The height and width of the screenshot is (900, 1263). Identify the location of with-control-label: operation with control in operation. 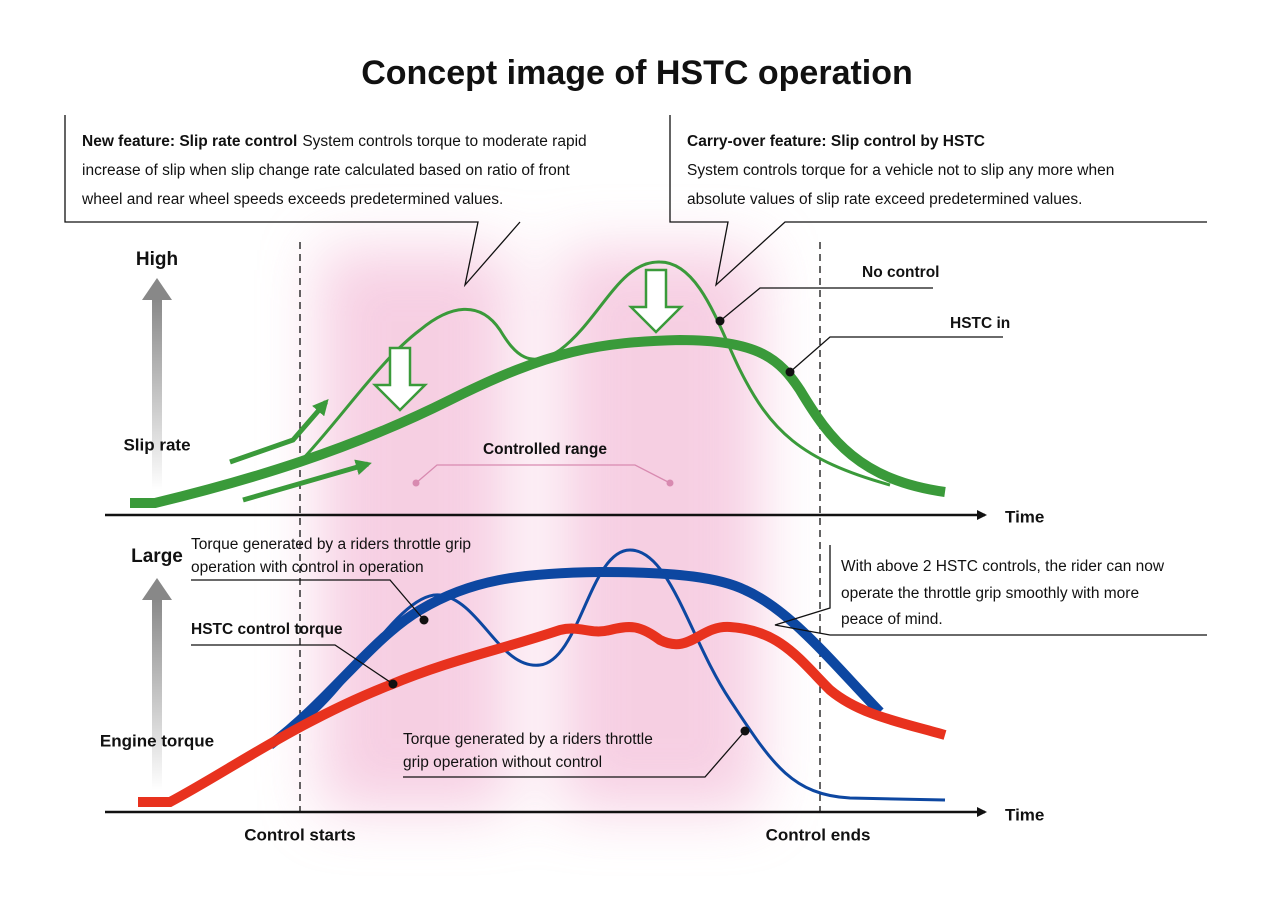
(307, 567).